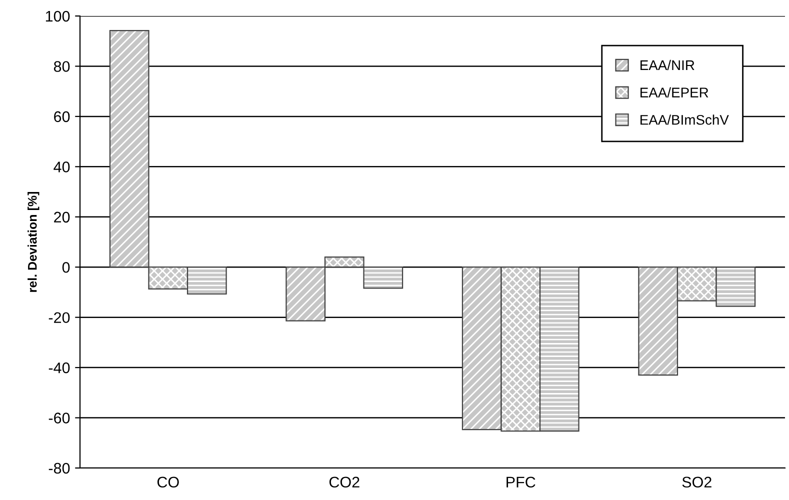 The height and width of the screenshot is (500, 789). What do you see at coordinates (59, 368) in the screenshot?
I see `y-tick-label: -40` at bounding box center [59, 368].